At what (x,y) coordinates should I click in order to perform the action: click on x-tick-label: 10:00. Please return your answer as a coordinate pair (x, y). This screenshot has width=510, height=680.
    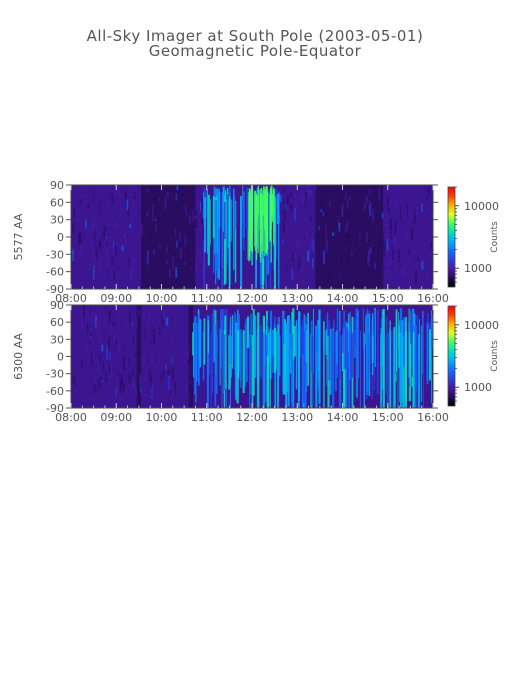
    Looking at the image, I should click on (162, 417).